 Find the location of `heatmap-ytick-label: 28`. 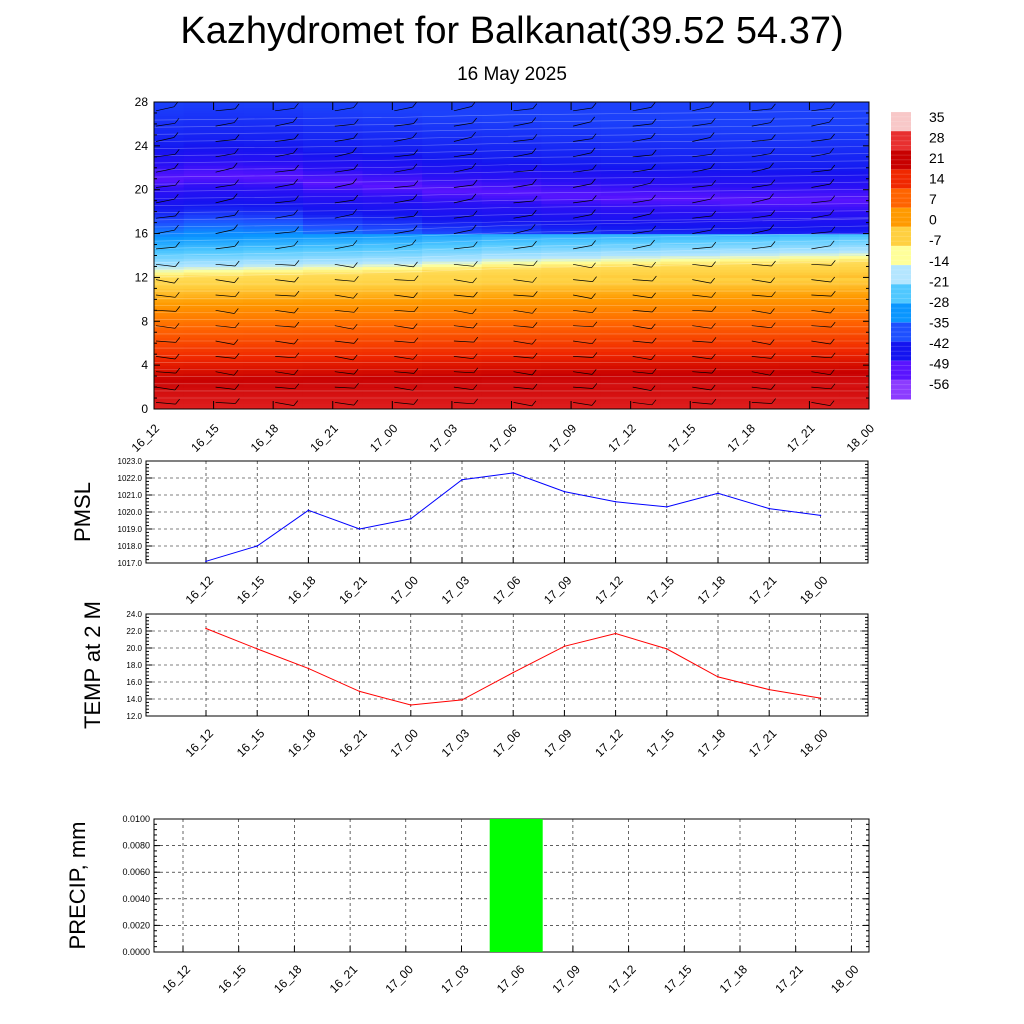

heatmap-ytick-label: 28 is located at coordinates (142, 102).